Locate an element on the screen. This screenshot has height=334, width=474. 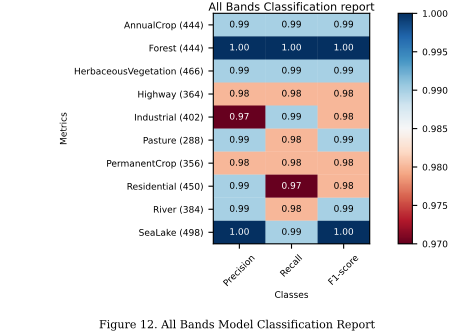
x-axis-title: Classes is located at coordinates (291, 294).